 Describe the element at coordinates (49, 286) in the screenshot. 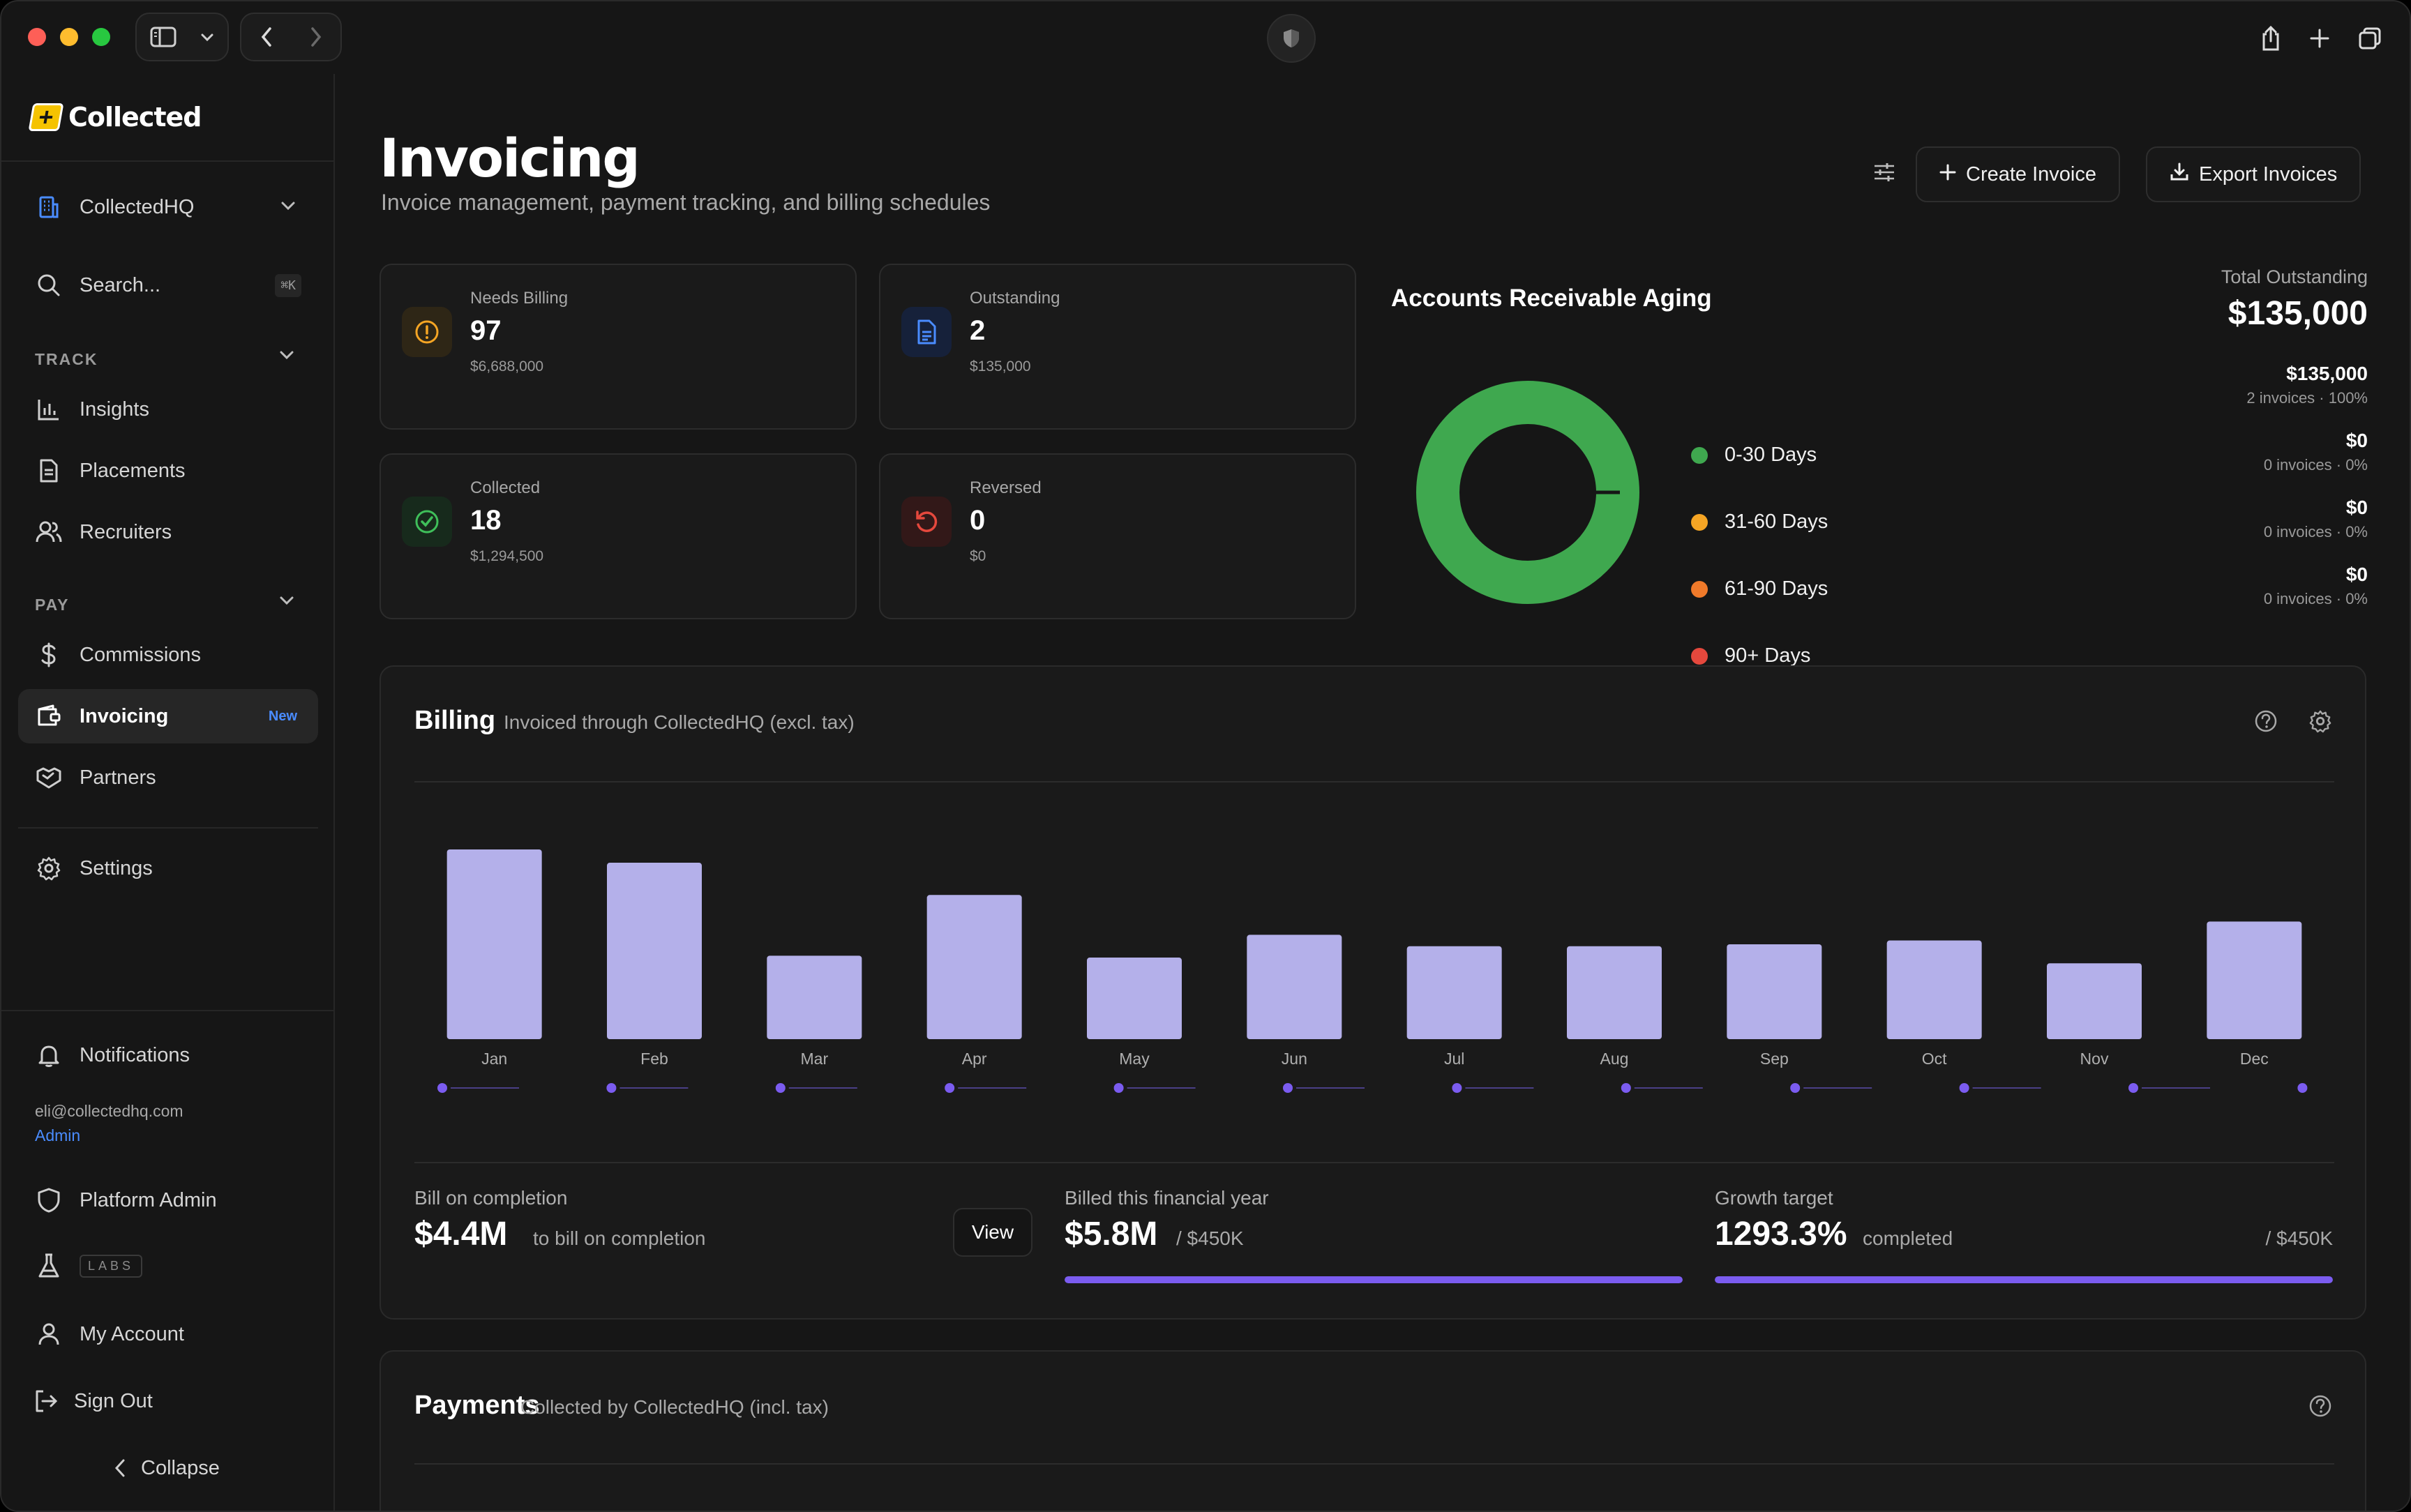

I see `search-icon` at that location.